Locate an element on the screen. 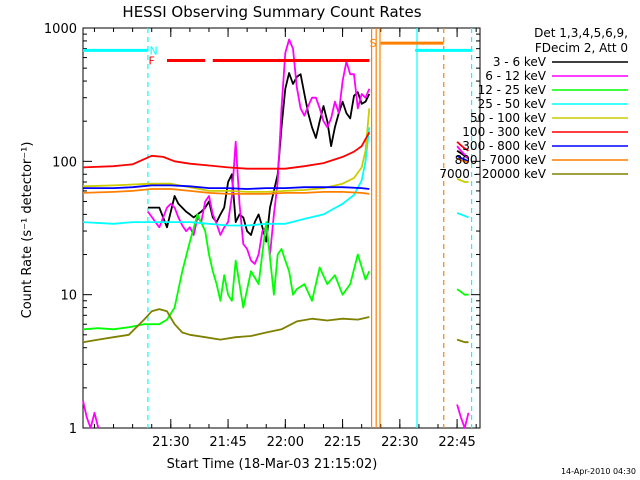 Image resolution: width=640 pixels, height=480 pixels. x-tick-label: 21:30 is located at coordinates (170, 442).